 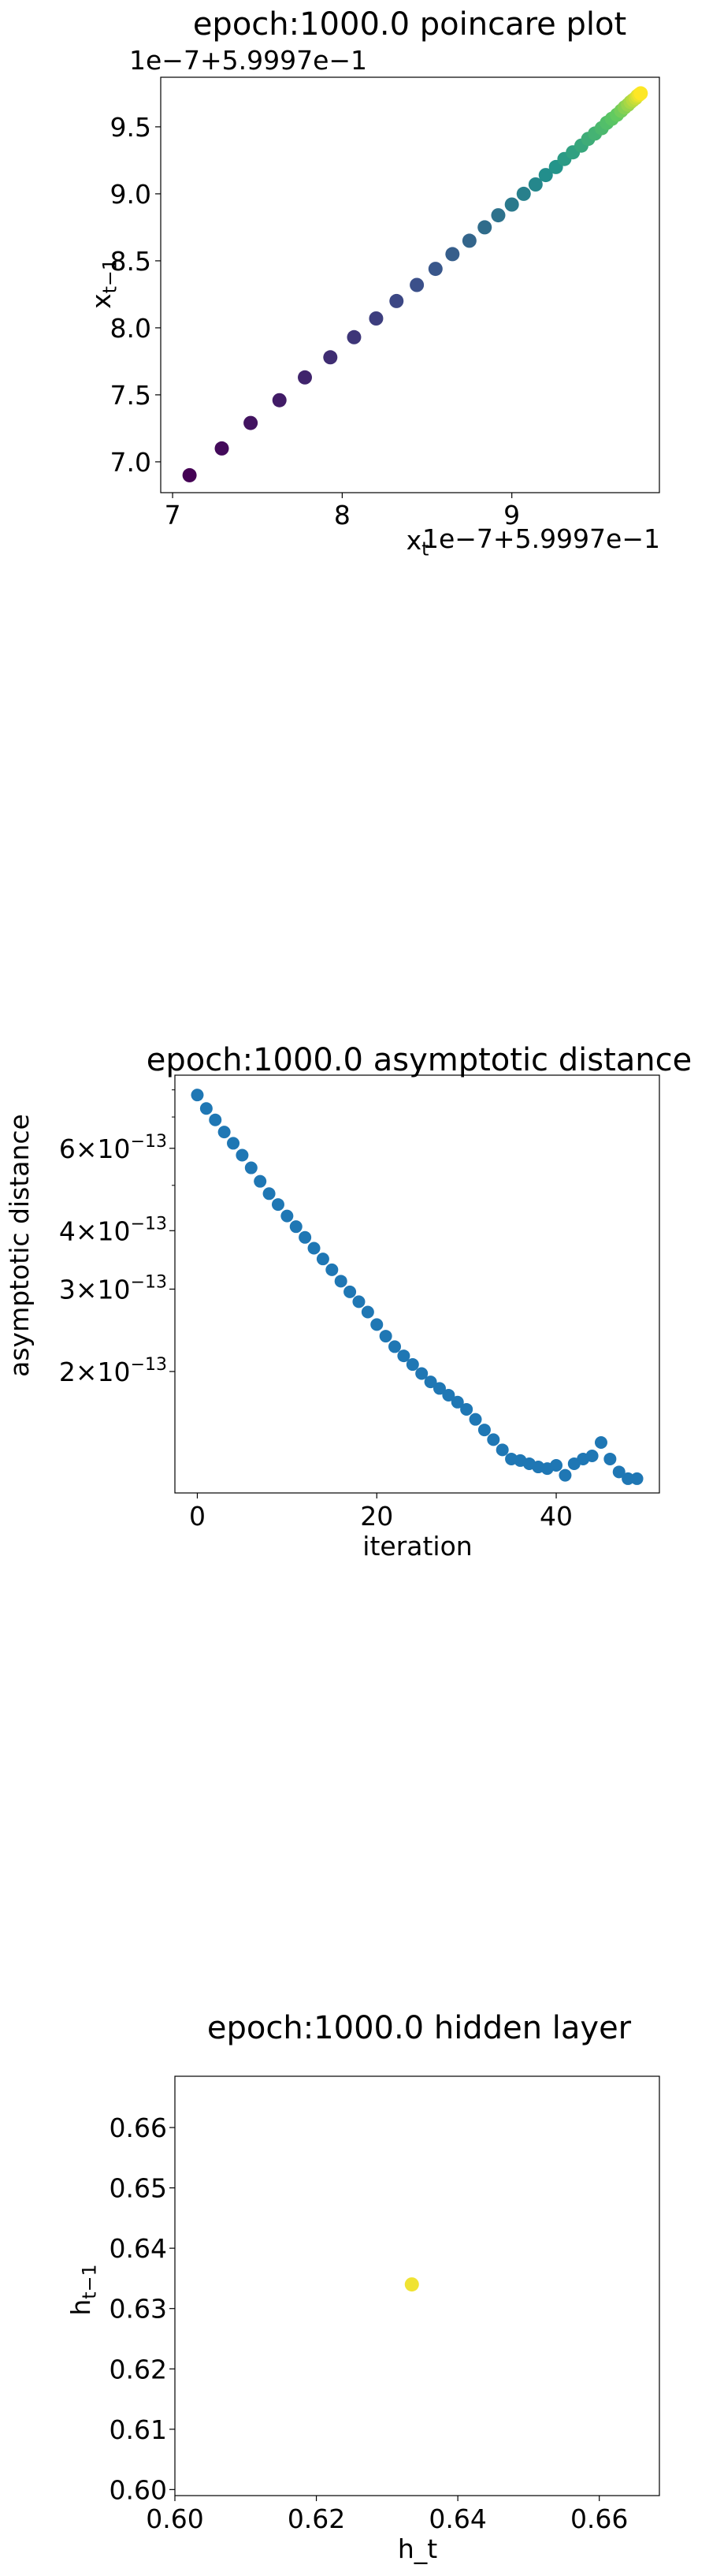 I want to click on x-tick-label: 8, so click(x=342, y=515).